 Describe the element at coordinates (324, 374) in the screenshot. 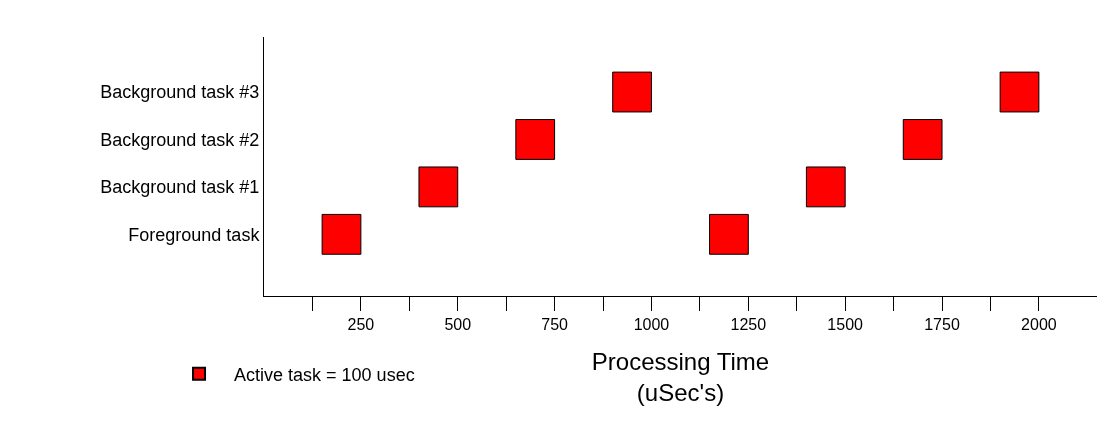

I see `legend-label: Active task = 100 usec` at that location.